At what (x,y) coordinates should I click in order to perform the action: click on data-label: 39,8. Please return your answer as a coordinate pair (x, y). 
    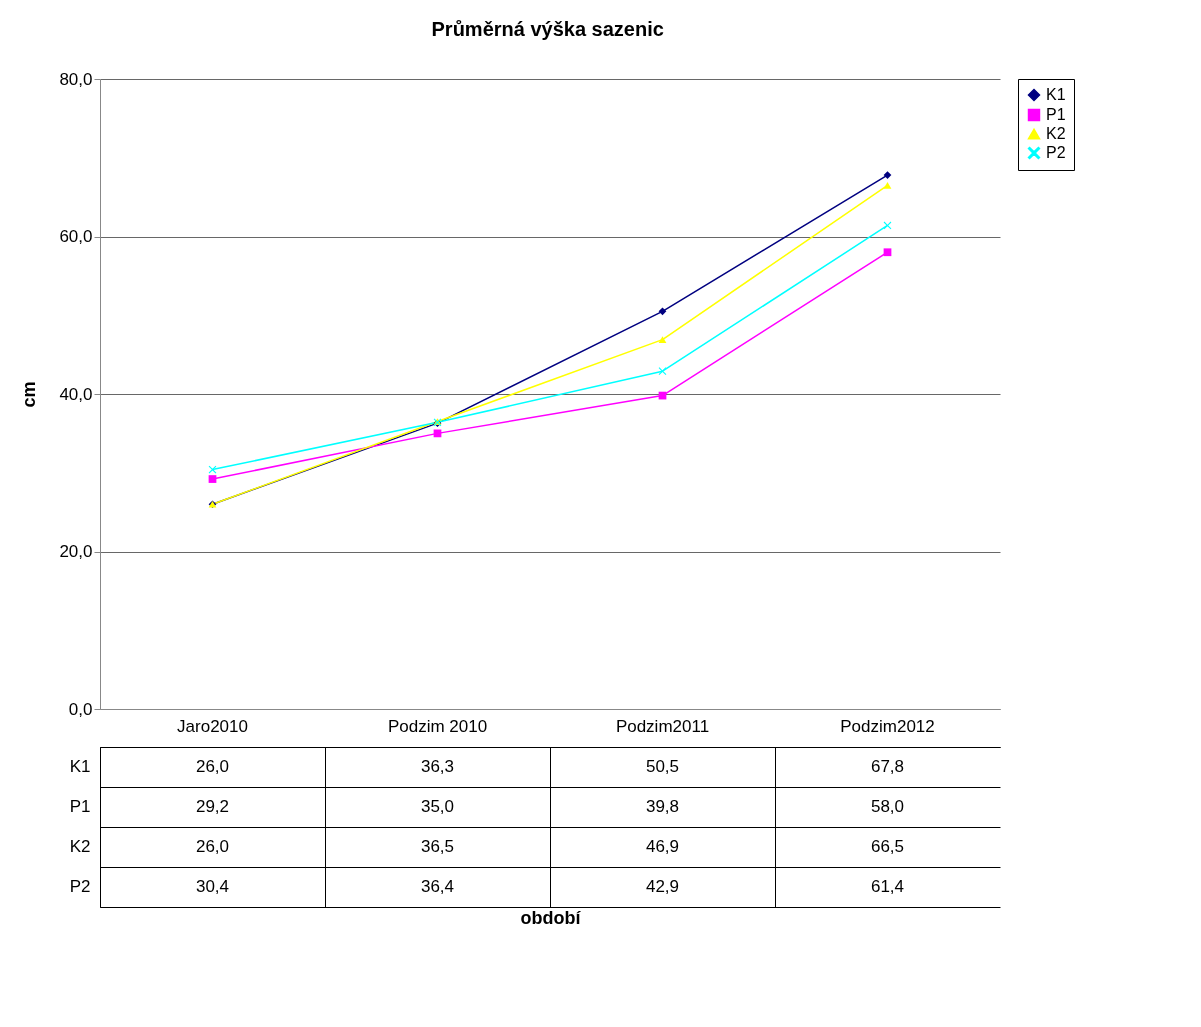
    Looking at the image, I should click on (662, 806).